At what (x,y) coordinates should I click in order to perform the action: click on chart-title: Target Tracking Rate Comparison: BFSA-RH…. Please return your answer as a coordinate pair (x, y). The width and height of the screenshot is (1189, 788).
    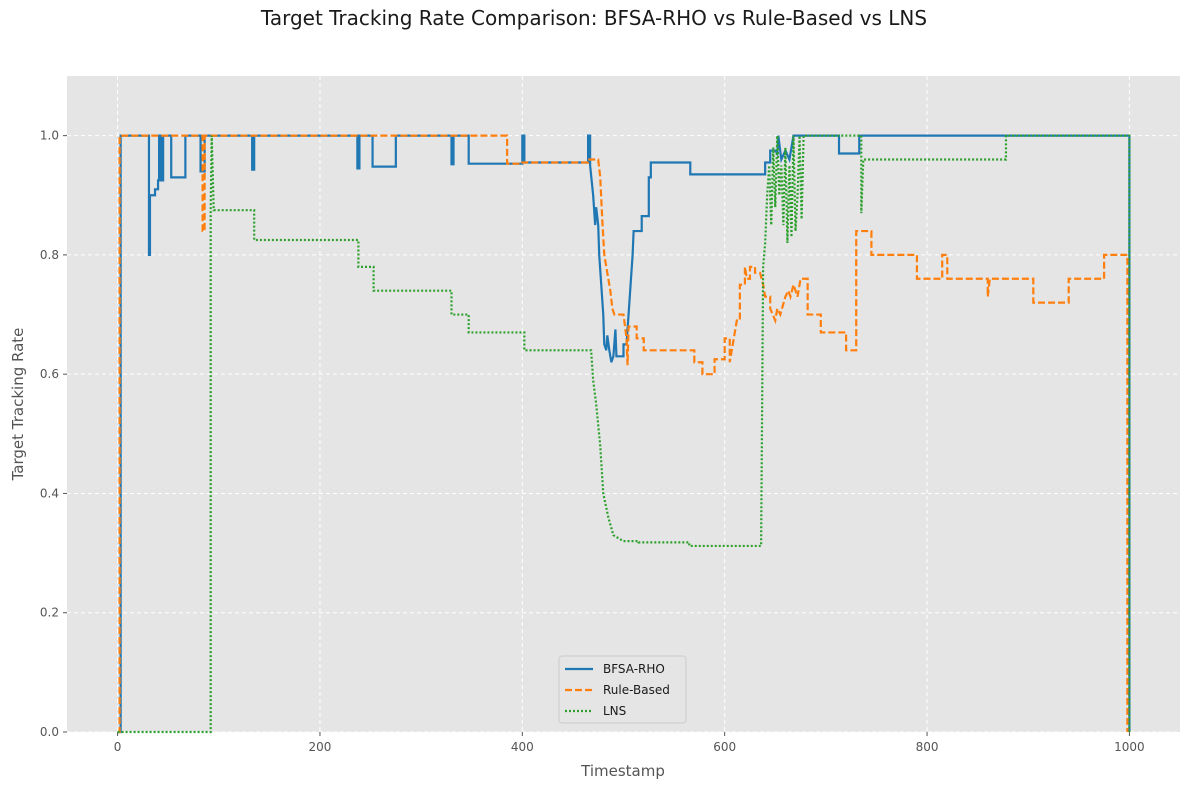
    Looking at the image, I should click on (593, 18).